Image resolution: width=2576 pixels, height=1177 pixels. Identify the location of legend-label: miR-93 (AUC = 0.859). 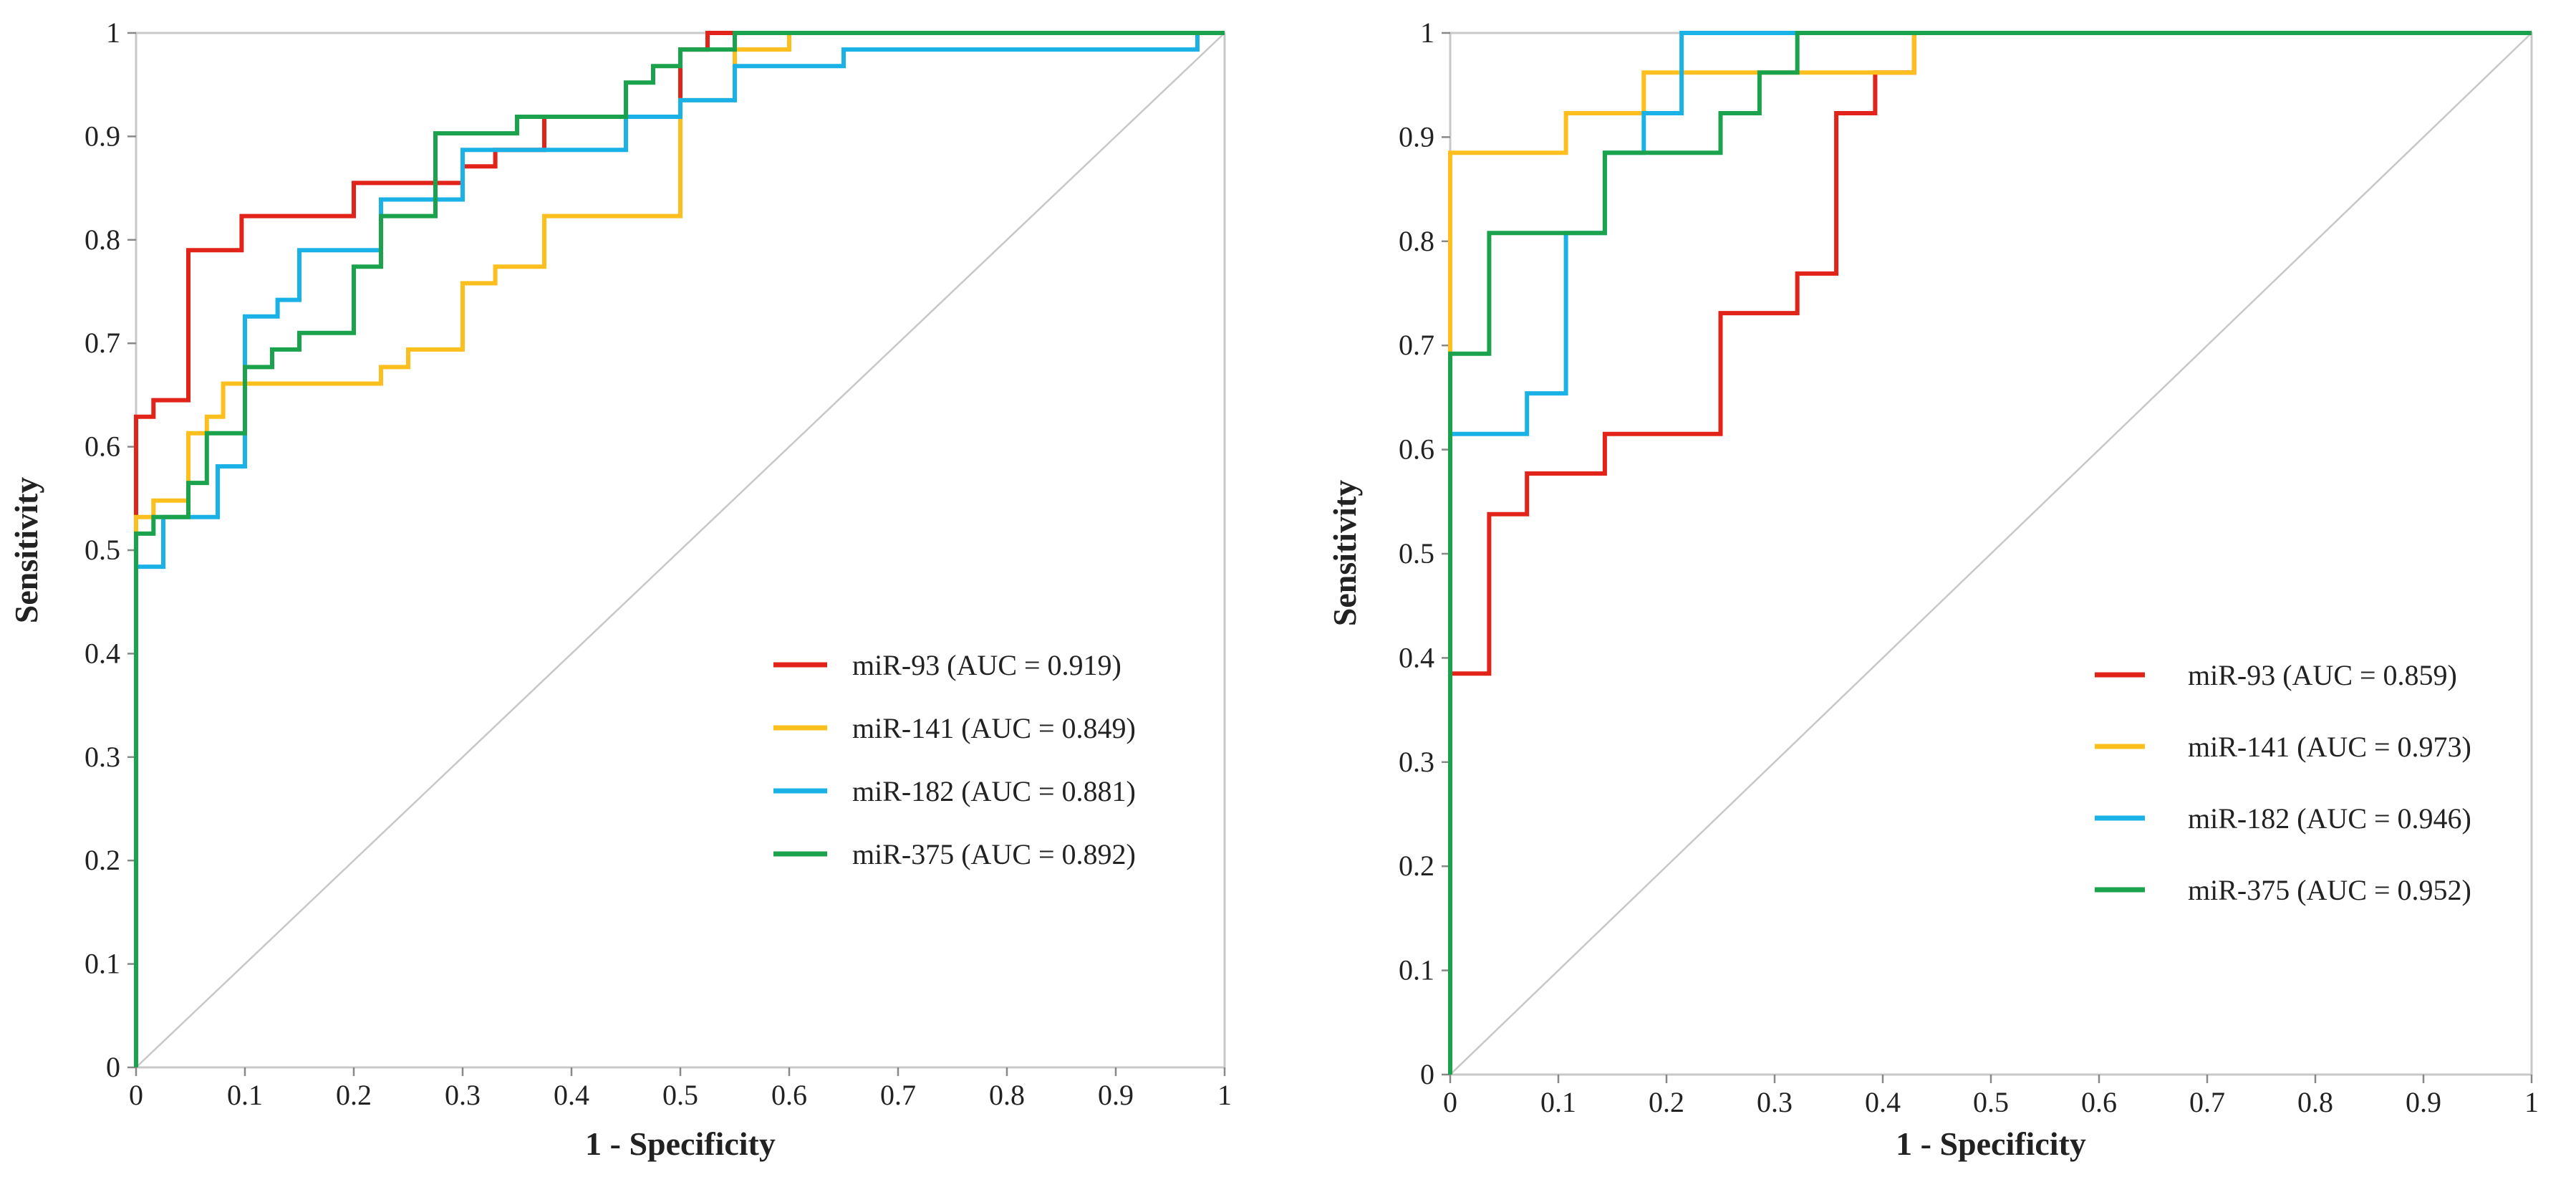
(2322, 675).